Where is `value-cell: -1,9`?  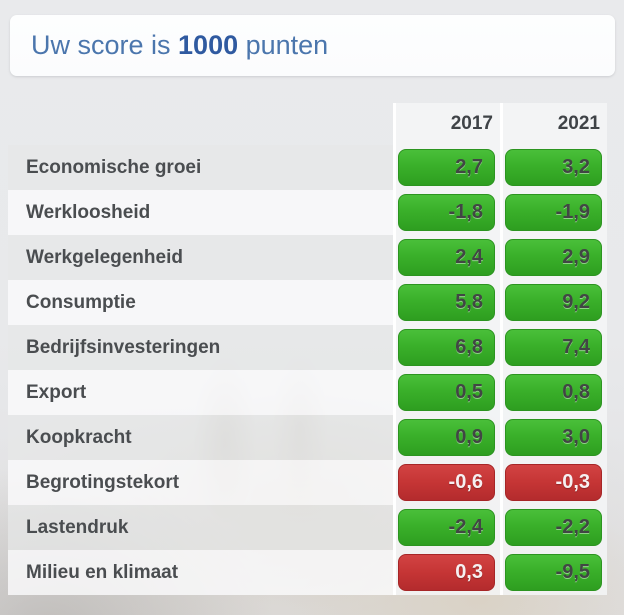
value-cell: -1,9 is located at coordinates (553, 212).